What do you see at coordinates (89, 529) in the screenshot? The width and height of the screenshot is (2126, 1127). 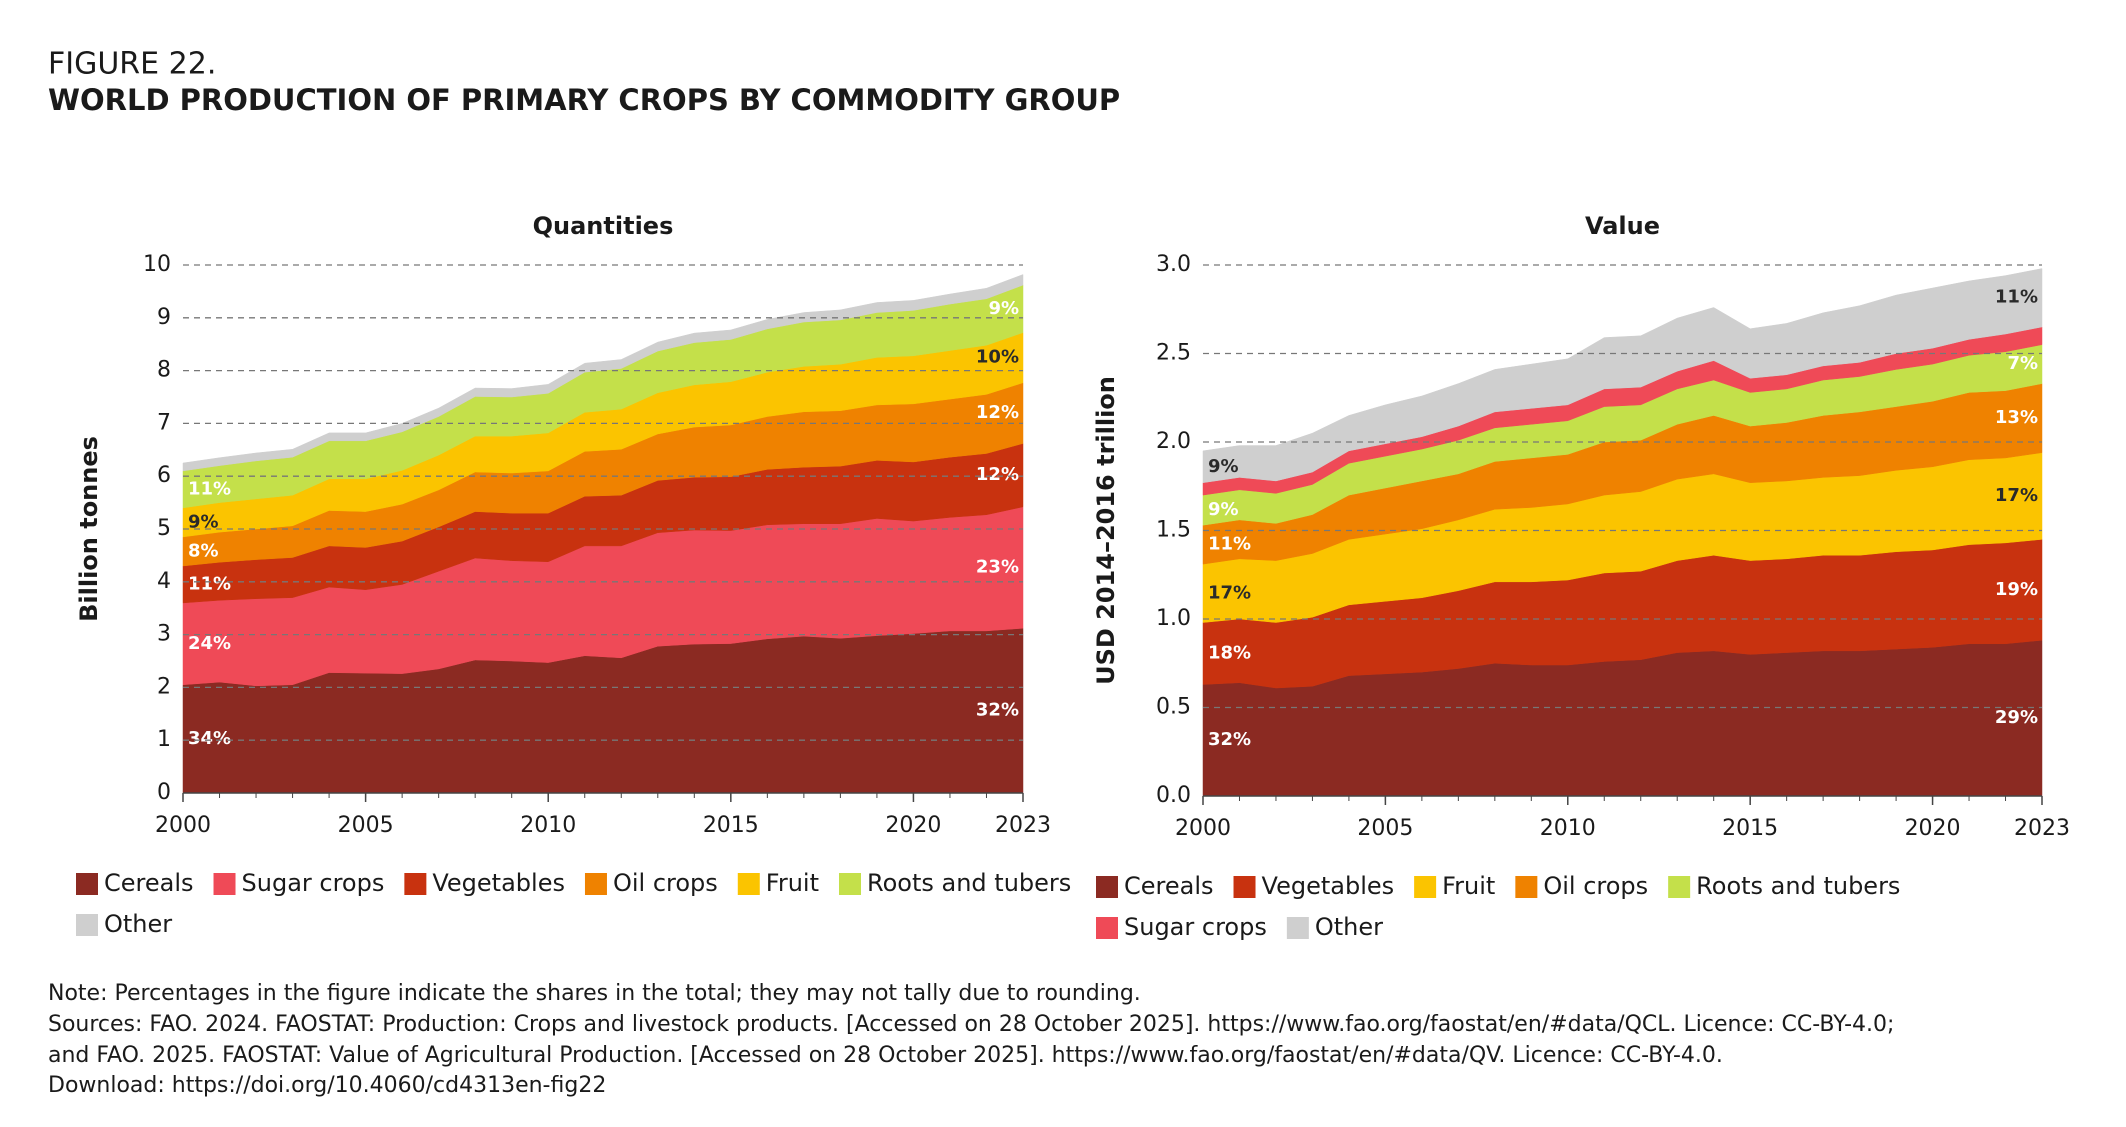 I see `y-axis-label: Billion tonnes` at bounding box center [89, 529].